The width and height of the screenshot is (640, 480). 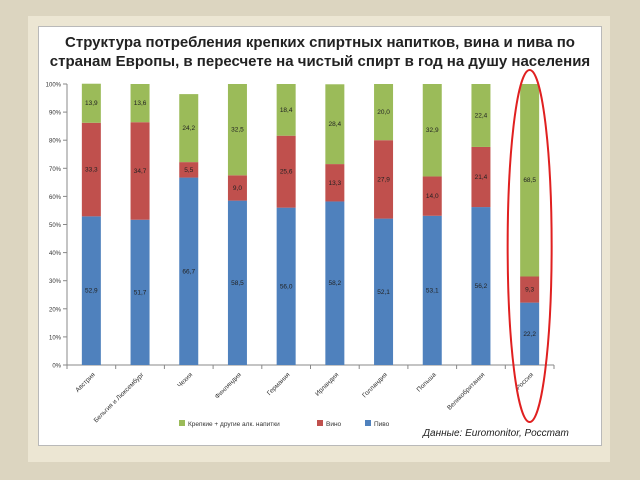 What do you see at coordinates (327, 384) in the screenshot?
I see `x-category-label: Ирландия` at bounding box center [327, 384].